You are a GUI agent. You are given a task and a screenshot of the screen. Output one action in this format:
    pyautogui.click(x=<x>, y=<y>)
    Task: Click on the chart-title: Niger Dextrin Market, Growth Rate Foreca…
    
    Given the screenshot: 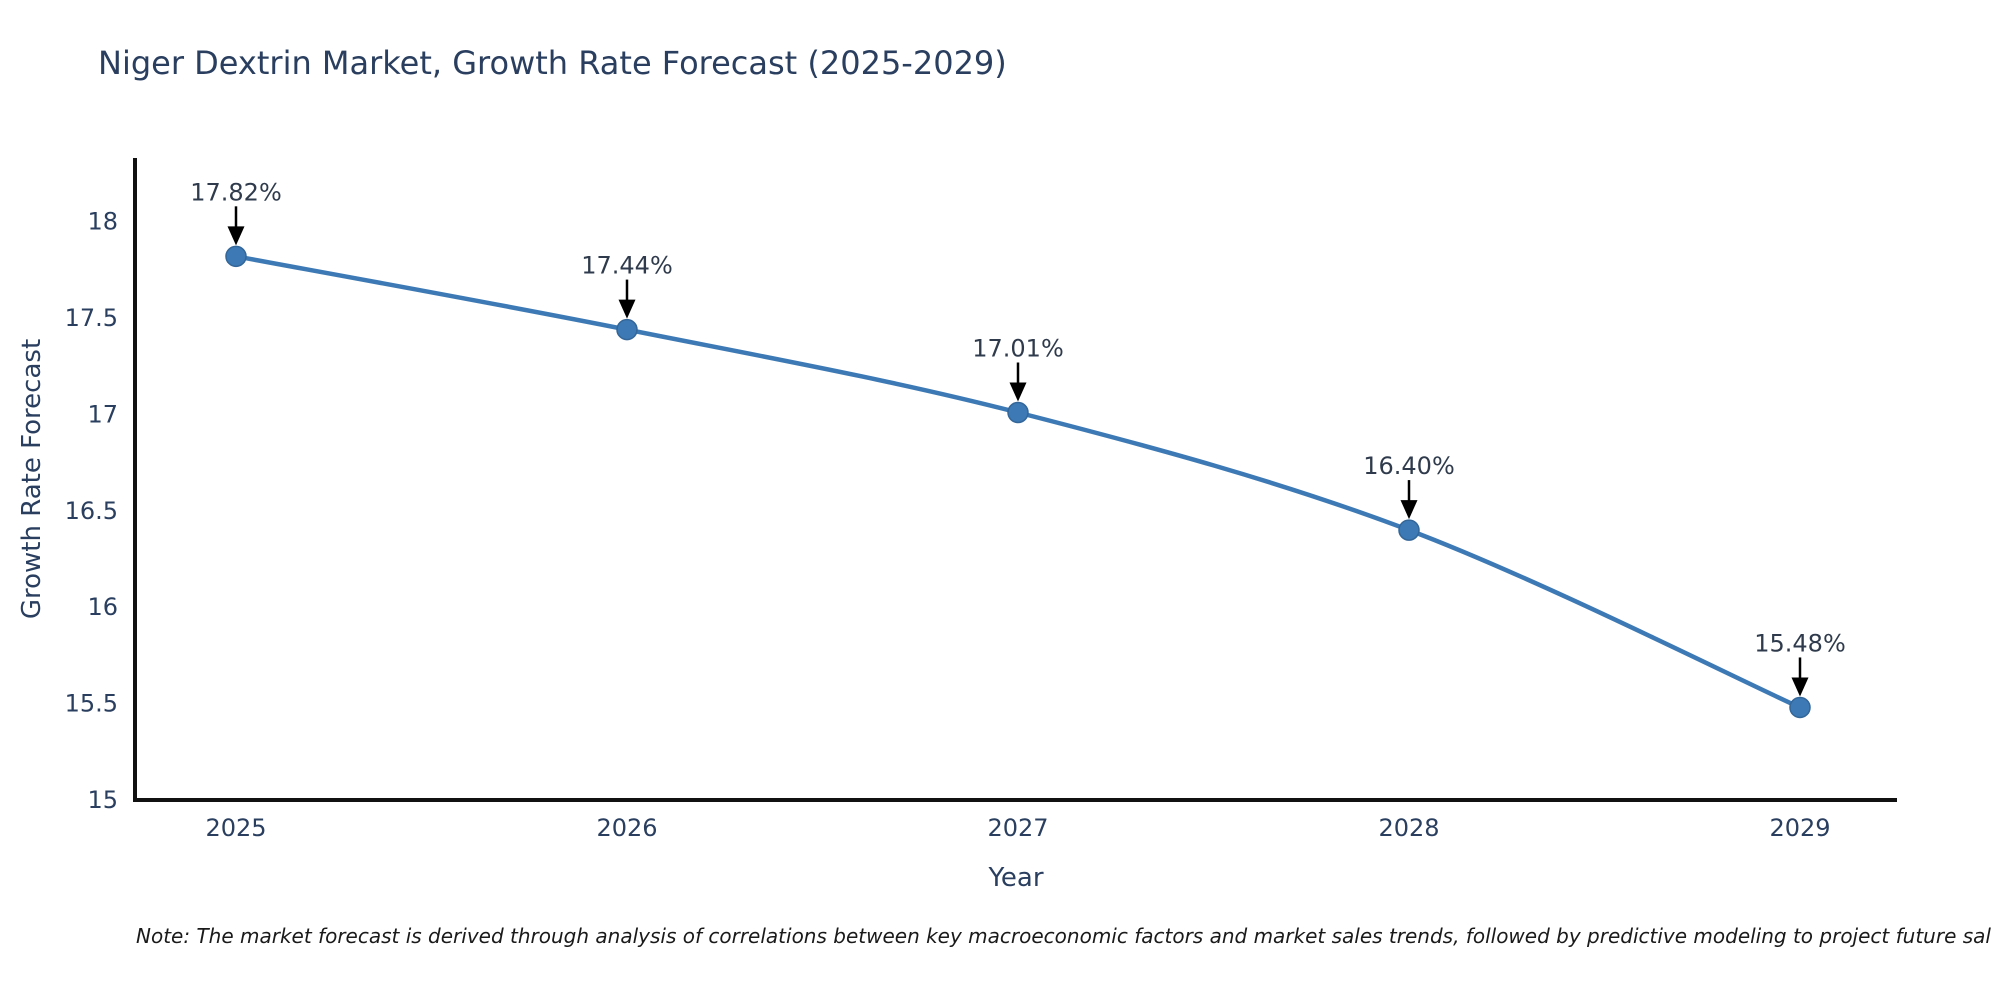 What is the action you would take?
    pyautogui.click(x=552, y=63)
    